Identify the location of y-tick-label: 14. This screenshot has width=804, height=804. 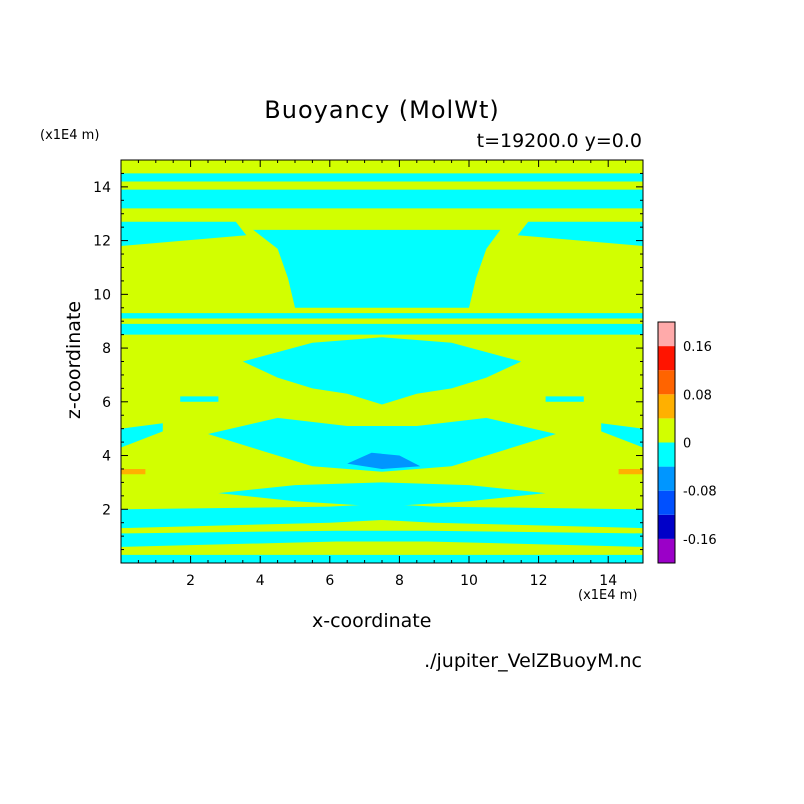
(102, 188).